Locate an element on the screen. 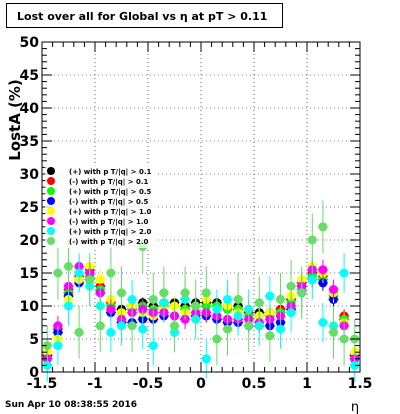 This screenshot has width=400, height=414. legend-label: (-) with p T/|q| > 2.0 is located at coordinates (109, 242).